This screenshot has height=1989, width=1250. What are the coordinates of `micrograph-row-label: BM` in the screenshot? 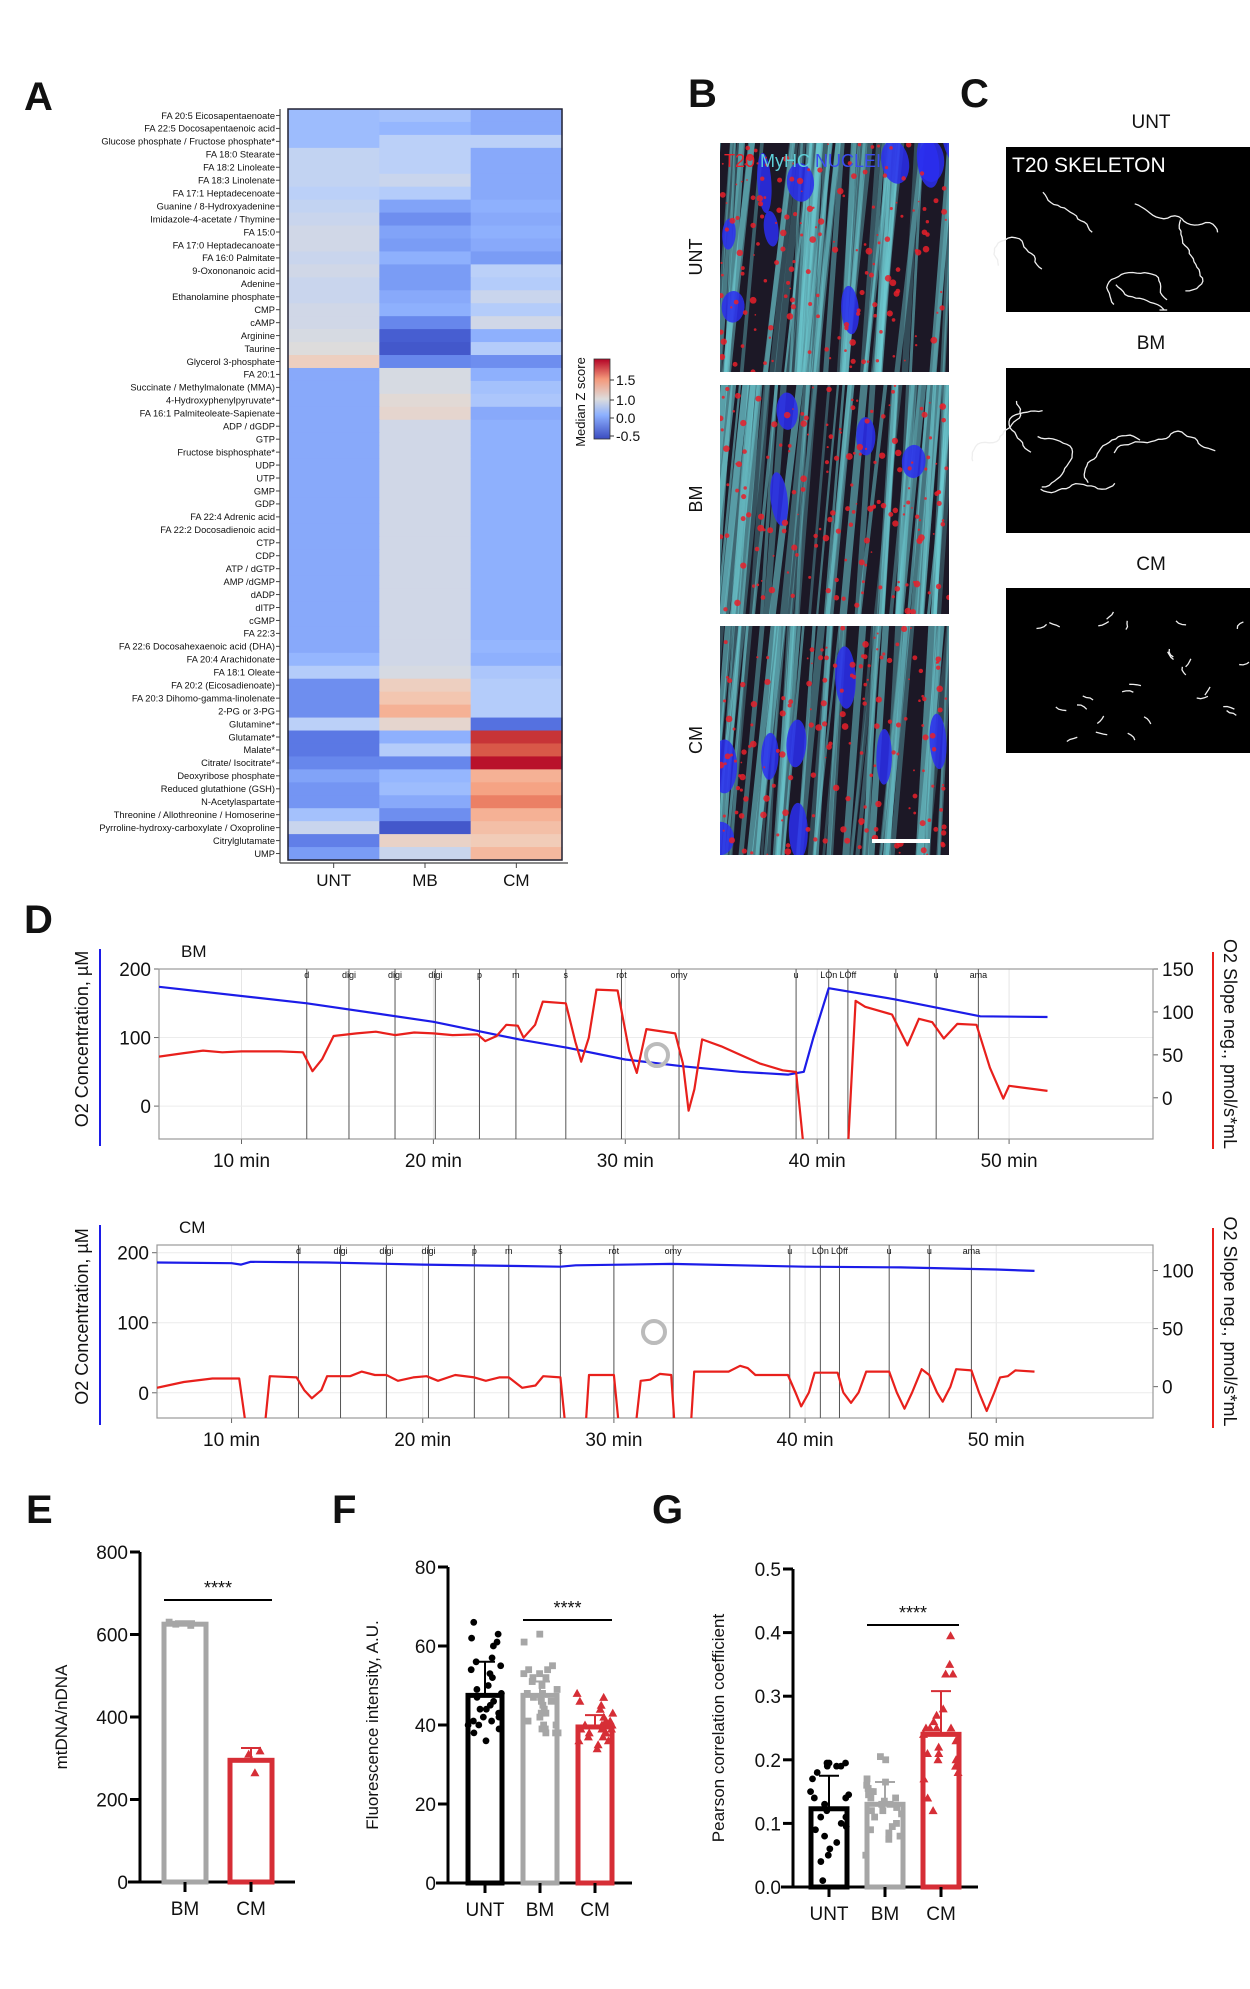 It's located at (696, 499).